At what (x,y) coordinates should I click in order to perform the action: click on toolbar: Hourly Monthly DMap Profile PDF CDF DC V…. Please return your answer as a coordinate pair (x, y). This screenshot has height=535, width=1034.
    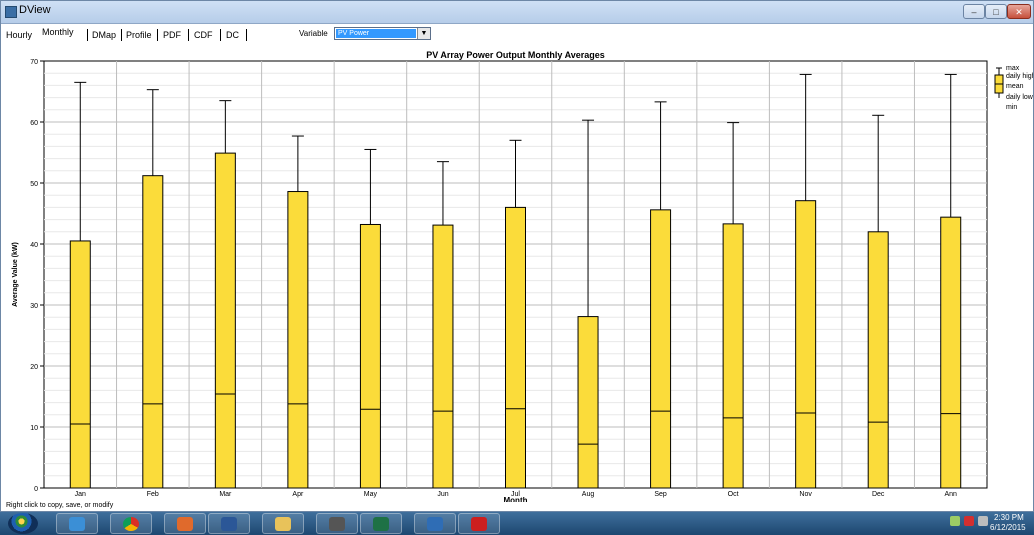
    Looking at the image, I should click on (517, 35).